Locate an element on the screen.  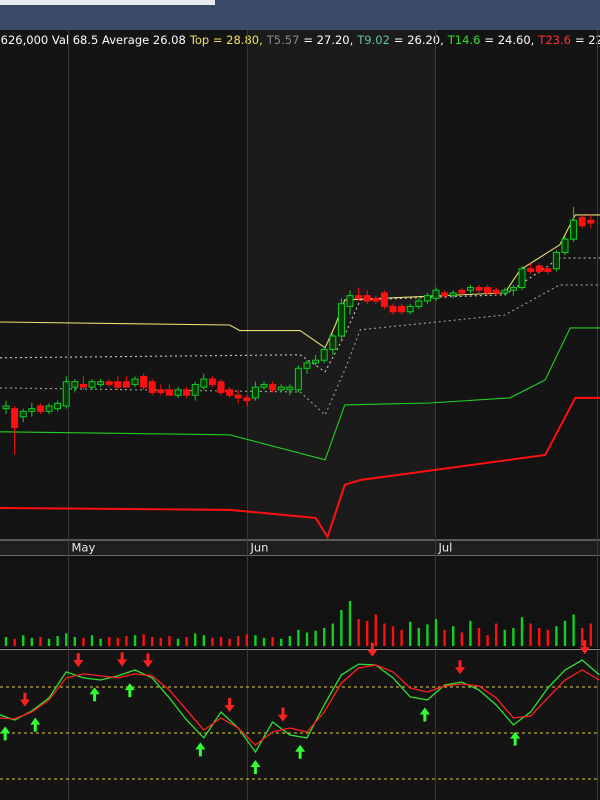
x-tick-label: Jun is located at coordinates (259, 548).